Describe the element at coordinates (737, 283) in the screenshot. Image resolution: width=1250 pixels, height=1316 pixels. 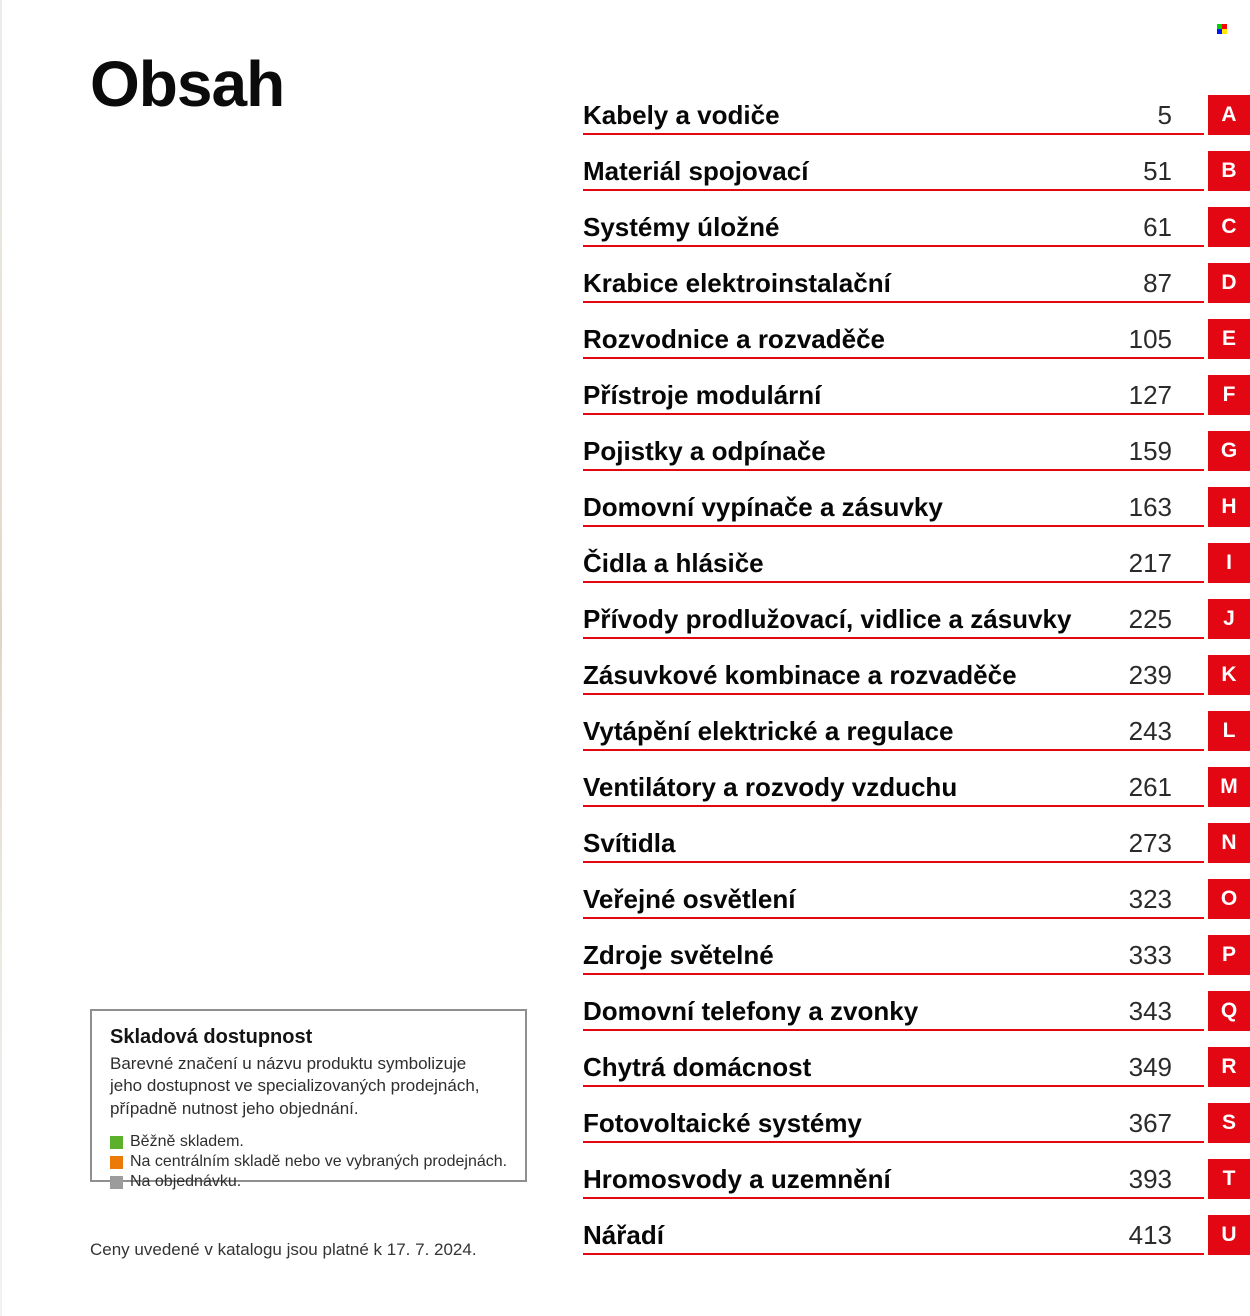
I see `toc-entry-label: Krabice elektroinstalační` at that location.